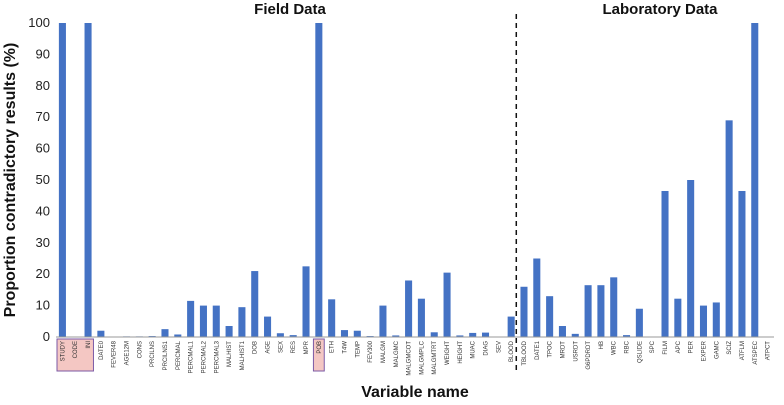 This screenshot has width=784, height=405. What do you see at coordinates (628, 346) in the screenshot?
I see `x-tick-label: RBC` at bounding box center [628, 346].